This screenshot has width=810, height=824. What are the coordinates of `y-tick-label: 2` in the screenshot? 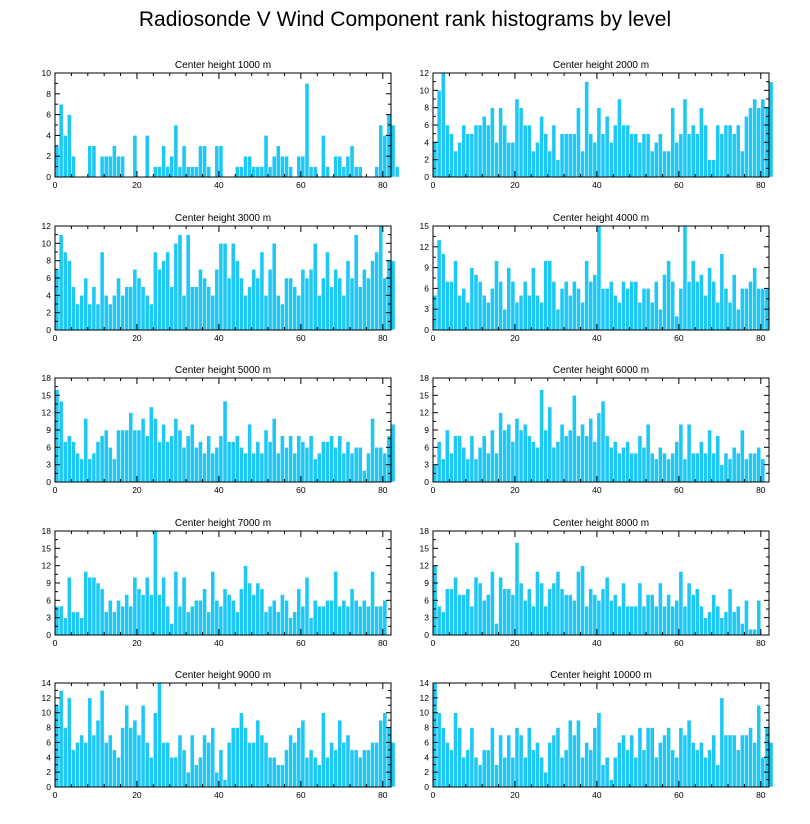 It's located at (426, 772).